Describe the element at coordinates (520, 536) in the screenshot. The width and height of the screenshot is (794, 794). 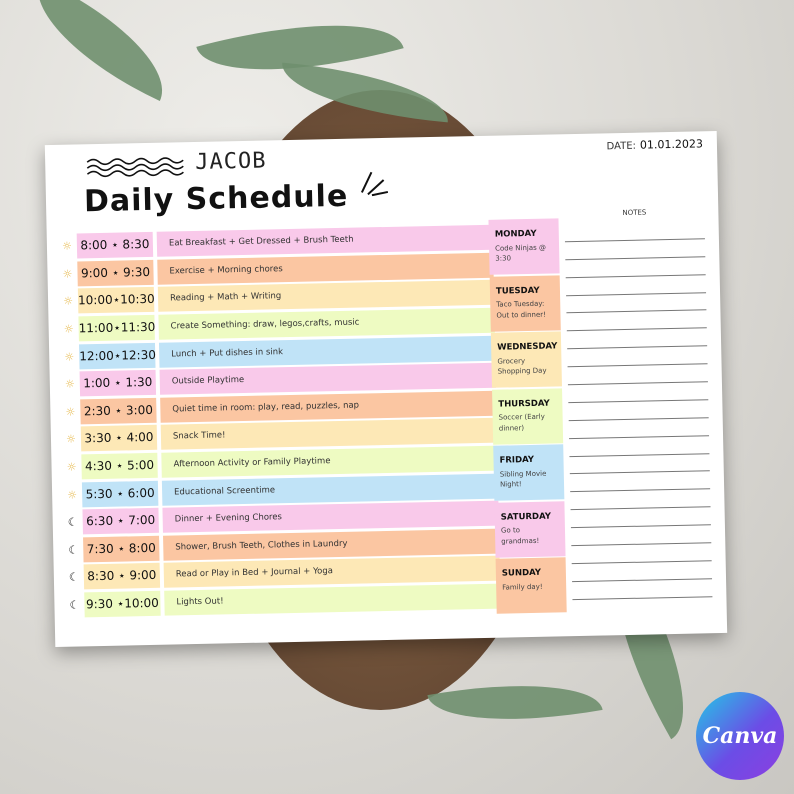
I see `day-note: Go to grandmas!` at that location.